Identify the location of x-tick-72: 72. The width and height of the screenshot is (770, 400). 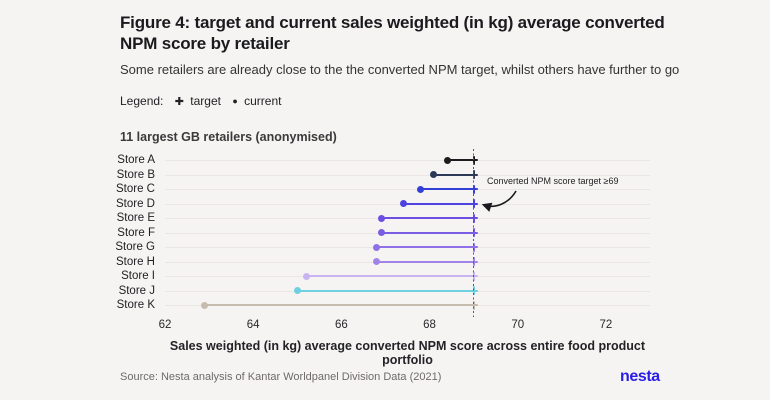
(606, 325).